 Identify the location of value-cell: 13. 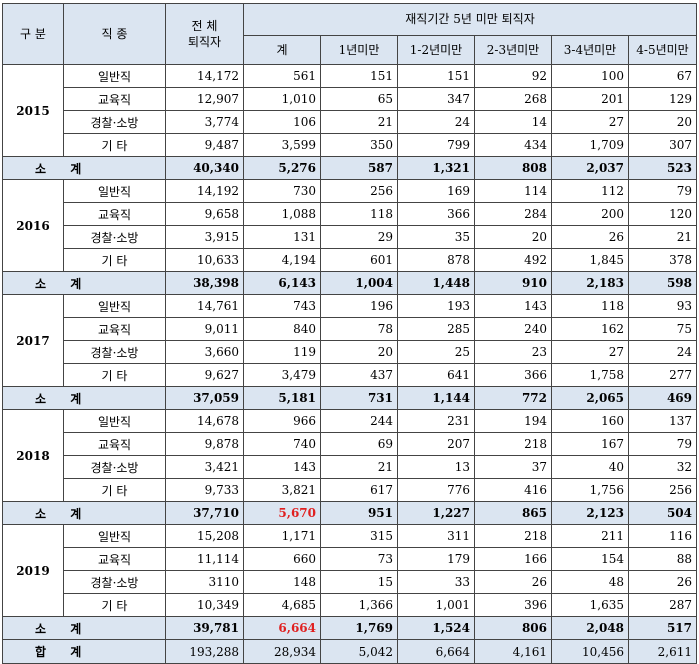
(436, 467).